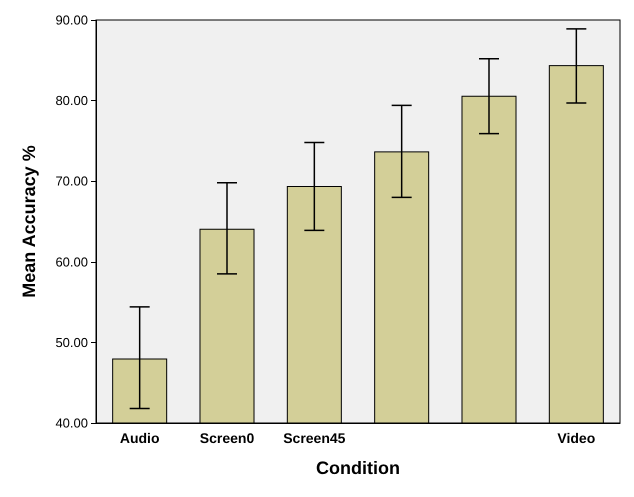 The height and width of the screenshot is (497, 634). Describe the element at coordinates (576, 438) in the screenshot. I see `x-tick-label: Video` at that location.